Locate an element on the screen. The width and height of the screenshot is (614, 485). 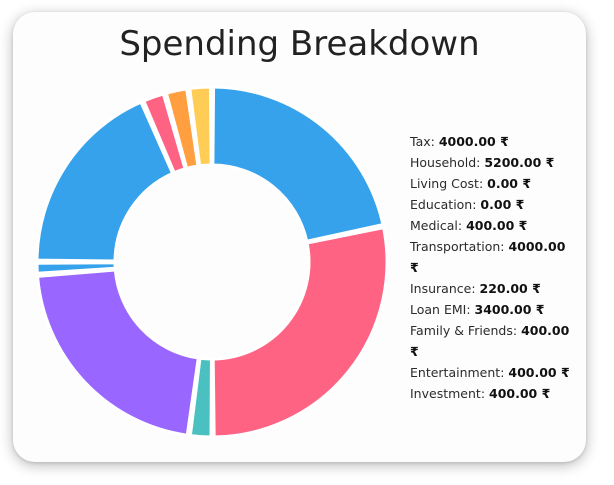
legend-item-loan-emi: Loan EMI: 3400.00 ₹ is located at coordinates (493, 309).